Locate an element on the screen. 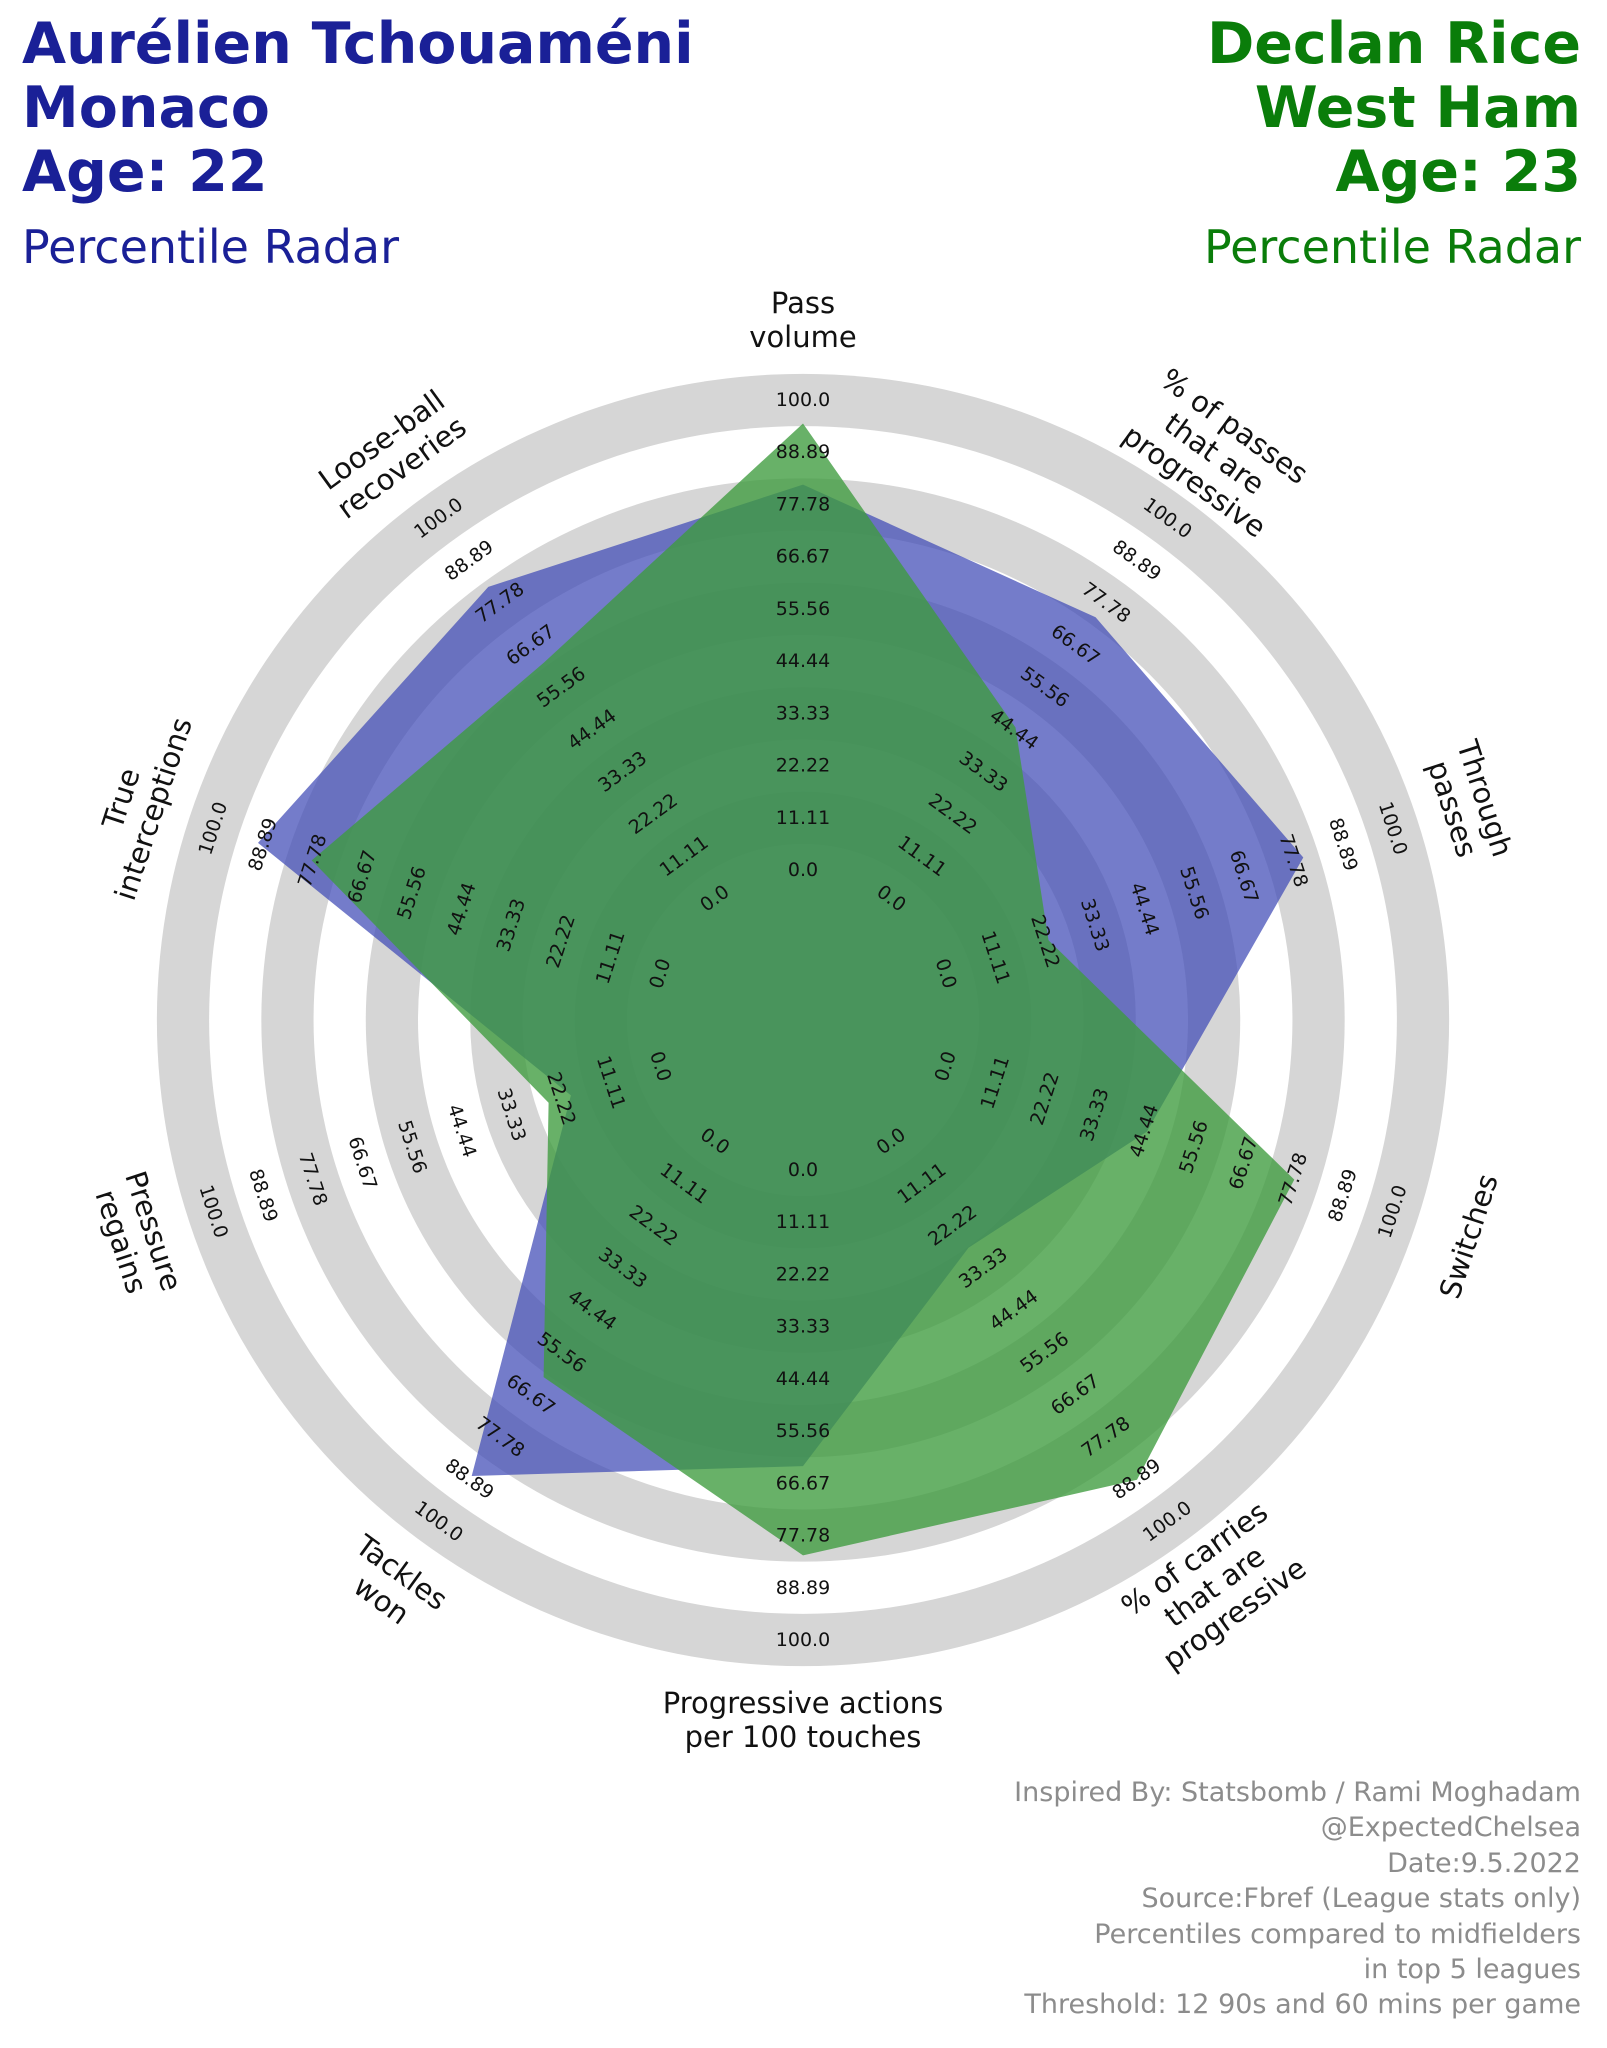  left-player-name: Aurélien Tchouaméni is located at coordinates (358, 44).